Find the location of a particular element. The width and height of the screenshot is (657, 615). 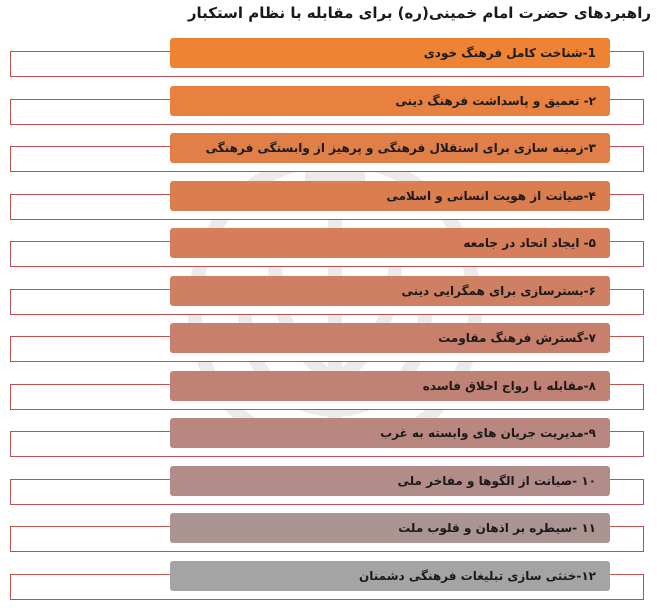

item-label: ۱۰ -صیانت از الگوها و مفاخر ملی is located at coordinates (390, 481).